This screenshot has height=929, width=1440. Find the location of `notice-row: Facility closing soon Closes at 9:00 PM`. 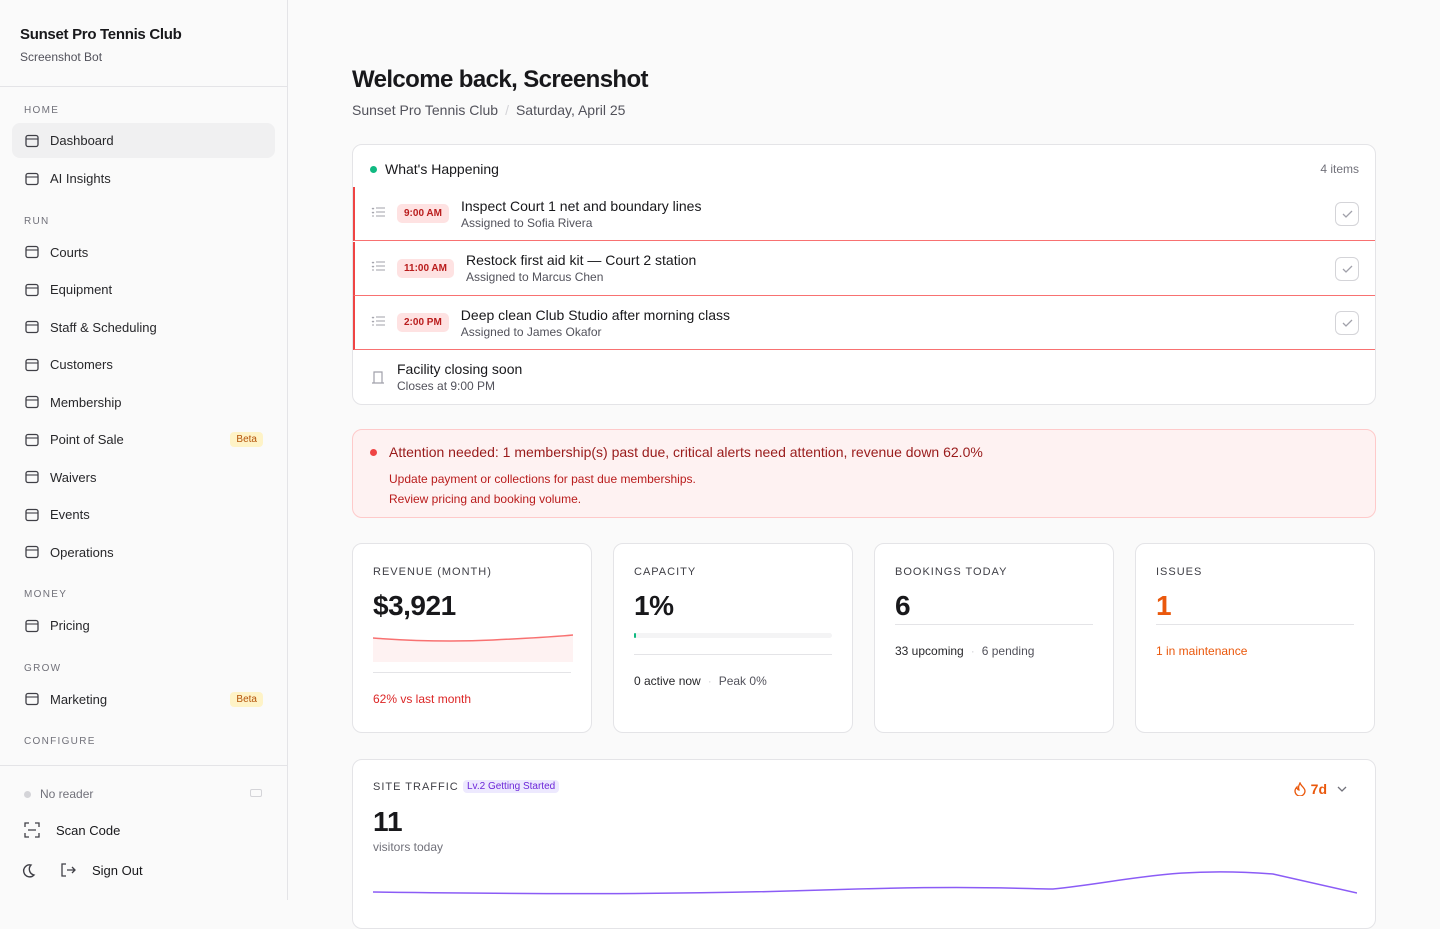

notice-row: Facility closing soon Closes at 9:00 PM is located at coordinates (864, 377).